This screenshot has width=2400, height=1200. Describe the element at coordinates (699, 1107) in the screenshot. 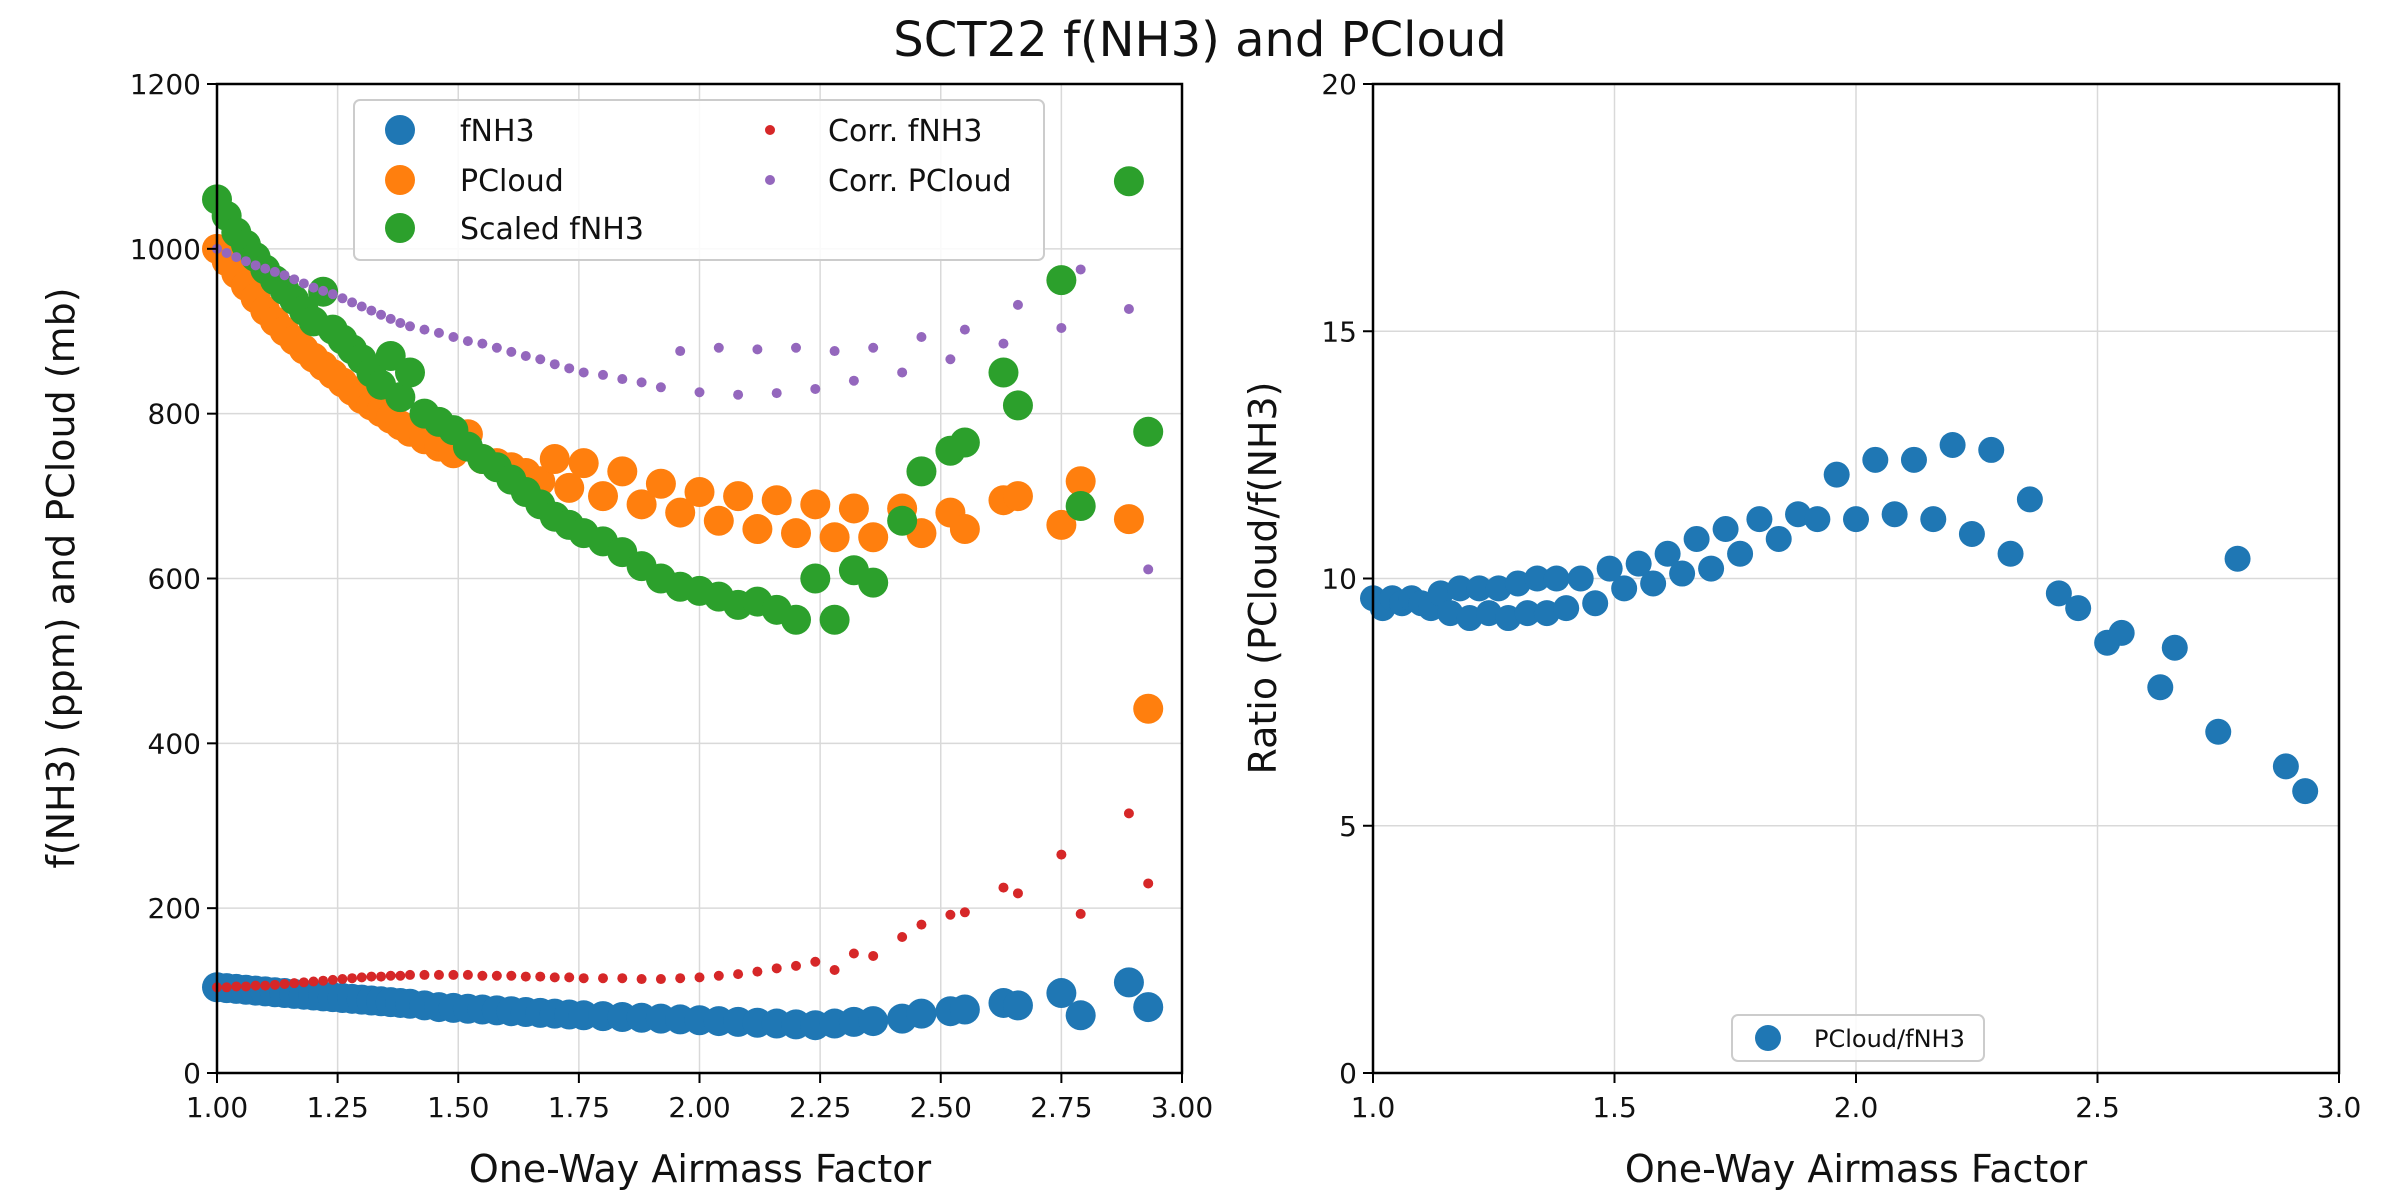

I see `left-x-tick-label: 2.00` at that location.